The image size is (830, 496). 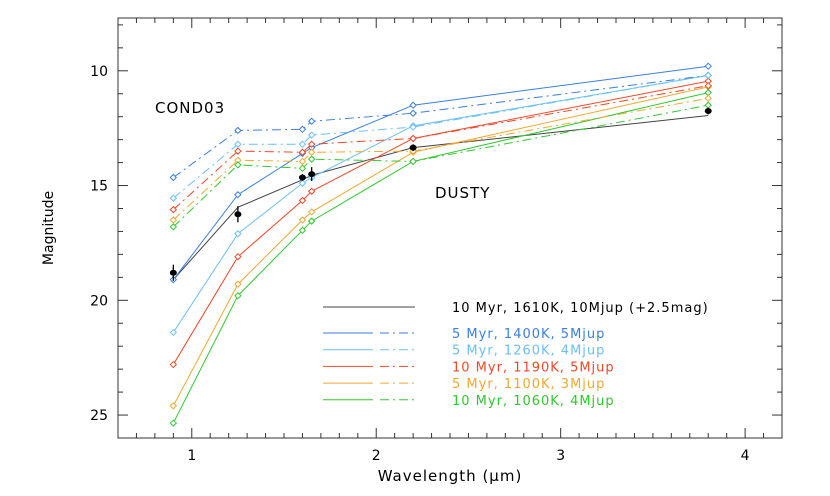 What do you see at coordinates (528, 334) in the screenshot?
I see `legend-label: 5 Myr, 1400K, 5Mjup` at bounding box center [528, 334].